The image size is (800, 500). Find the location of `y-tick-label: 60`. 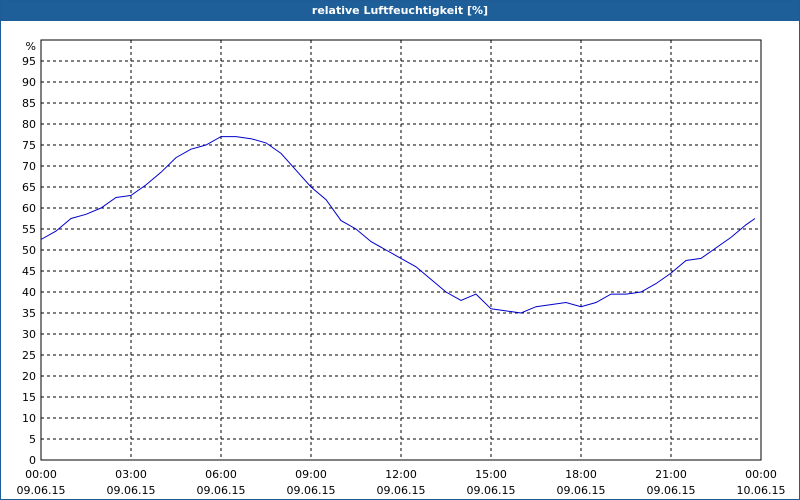

y-tick-label: 60 is located at coordinates (29, 208).